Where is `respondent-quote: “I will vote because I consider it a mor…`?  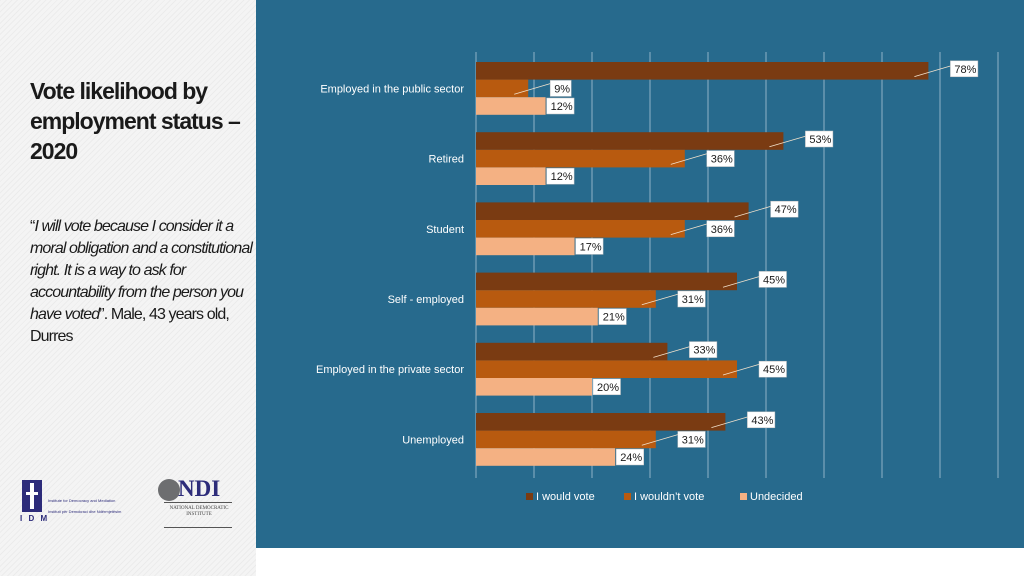
respondent-quote: “I will vote because I consider it a mor… is located at coordinates (143, 282).